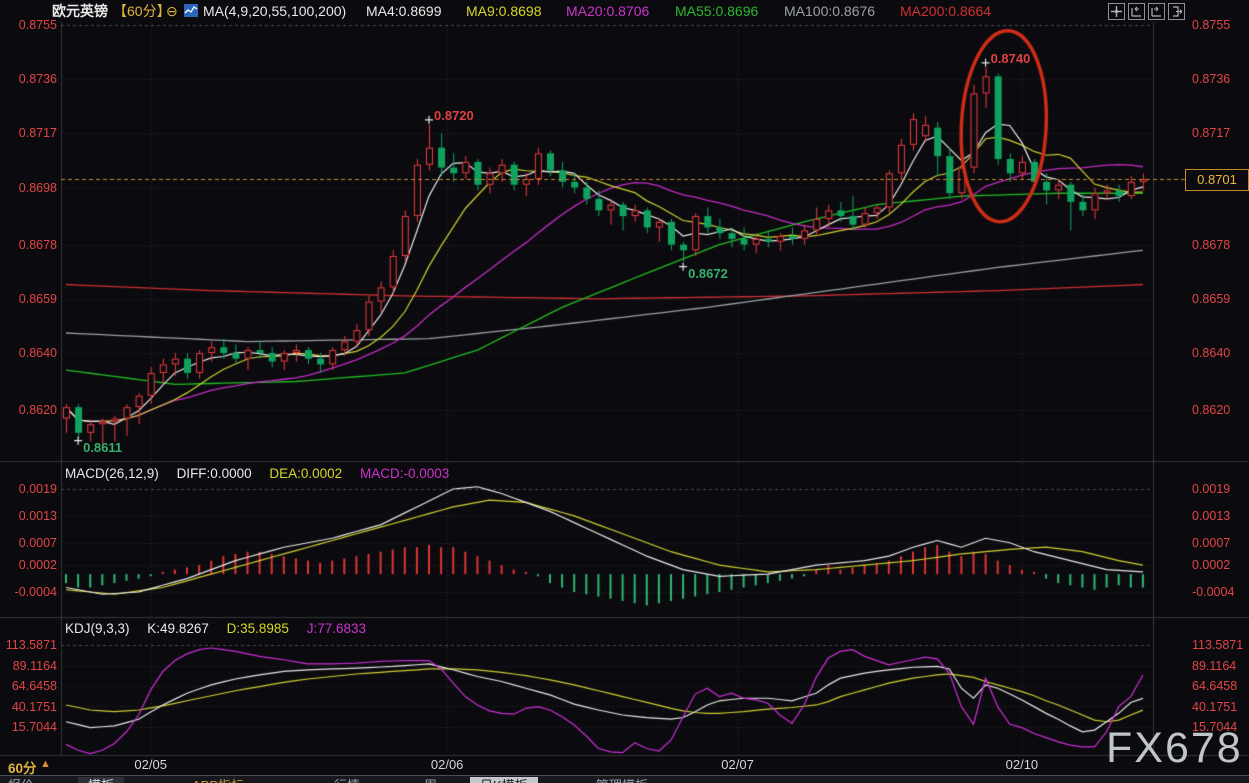 This screenshot has height=783, width=1249. Describe the element at coordinates (1156, 11) in the screenshot. I see `scale-right-icon` at that location.